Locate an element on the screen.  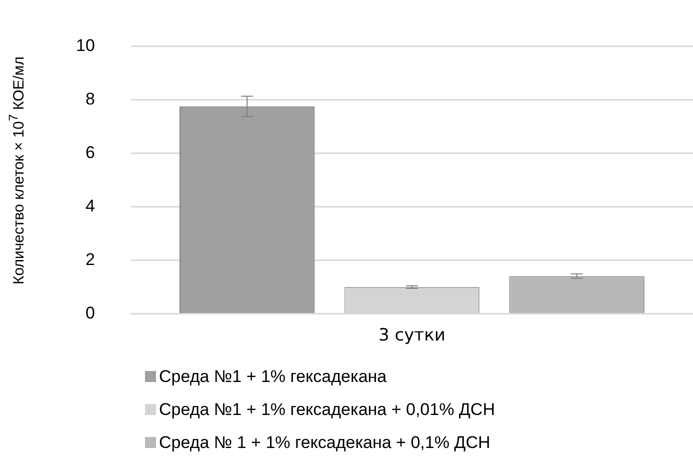
legend-label: Среда №1 + 1% гексадекана + 0,01% ДСН is located at coordinates (327, 410).